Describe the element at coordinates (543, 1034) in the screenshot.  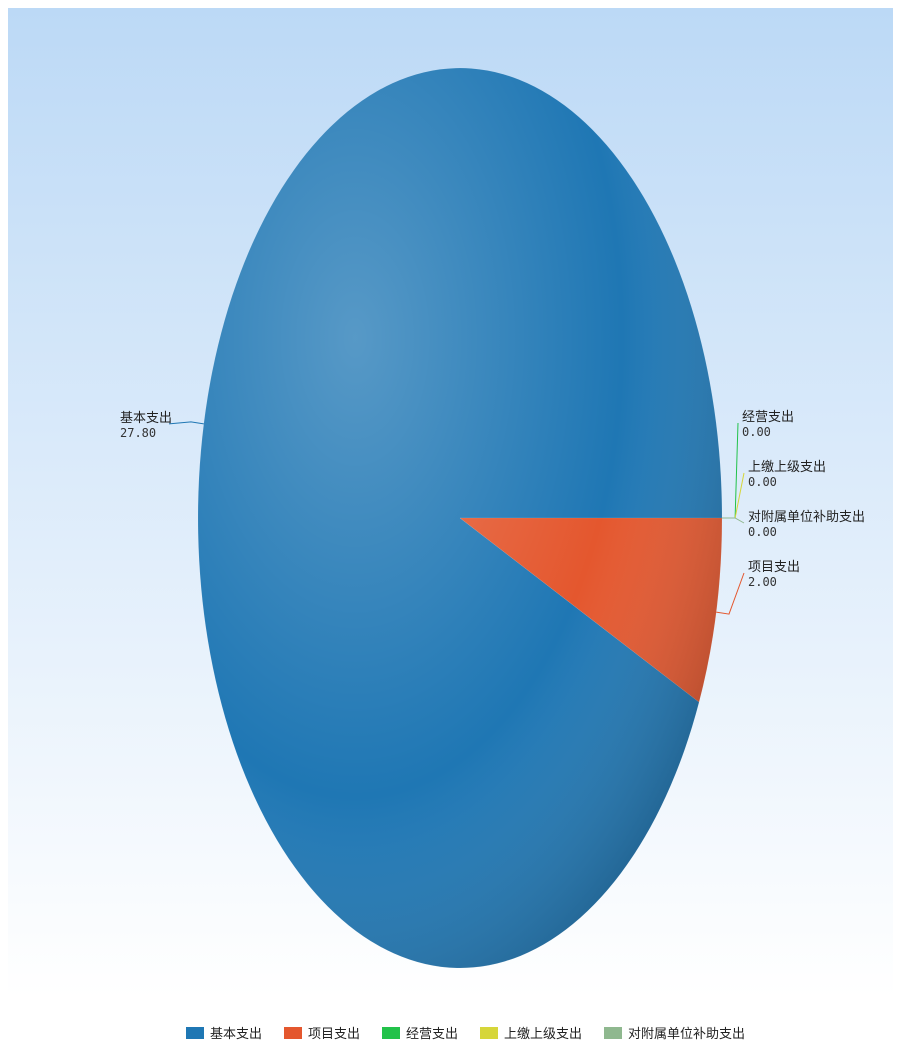
I see `legend-label: 上缴上级支出` at that location.